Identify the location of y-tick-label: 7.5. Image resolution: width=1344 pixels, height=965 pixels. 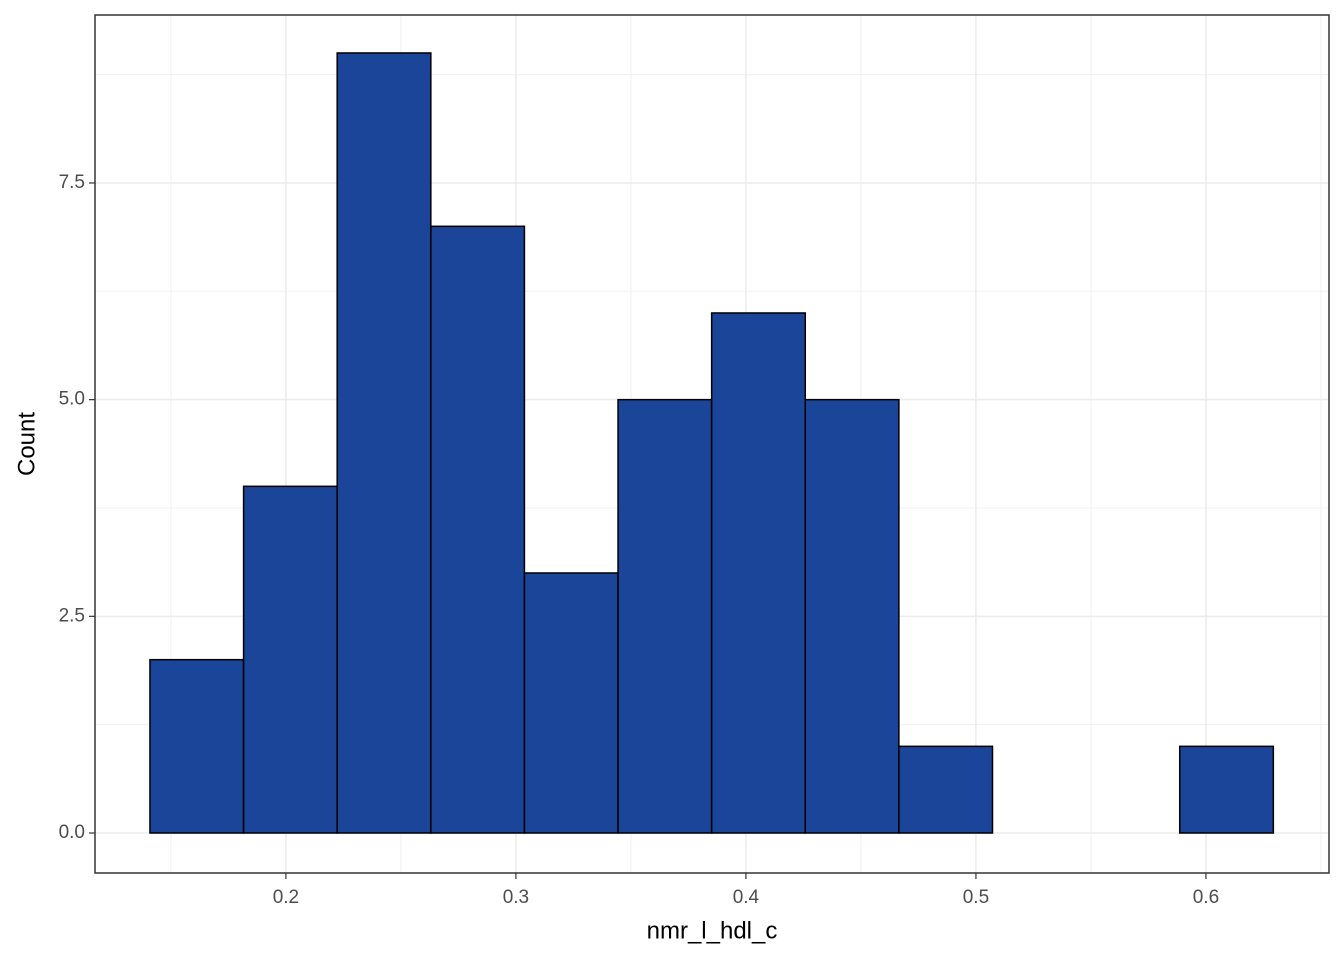
(72, 182).